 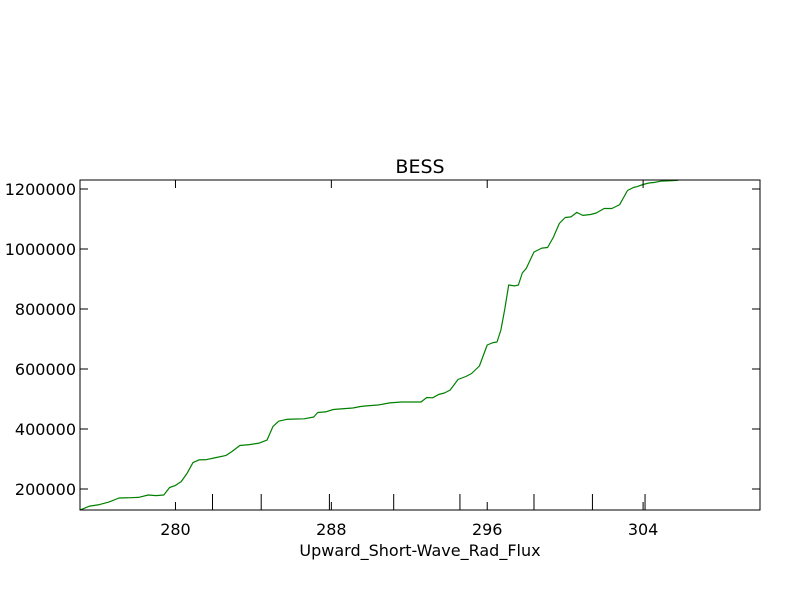 I want to click on y-tick-label: 800000, so click(x=45, y=309).